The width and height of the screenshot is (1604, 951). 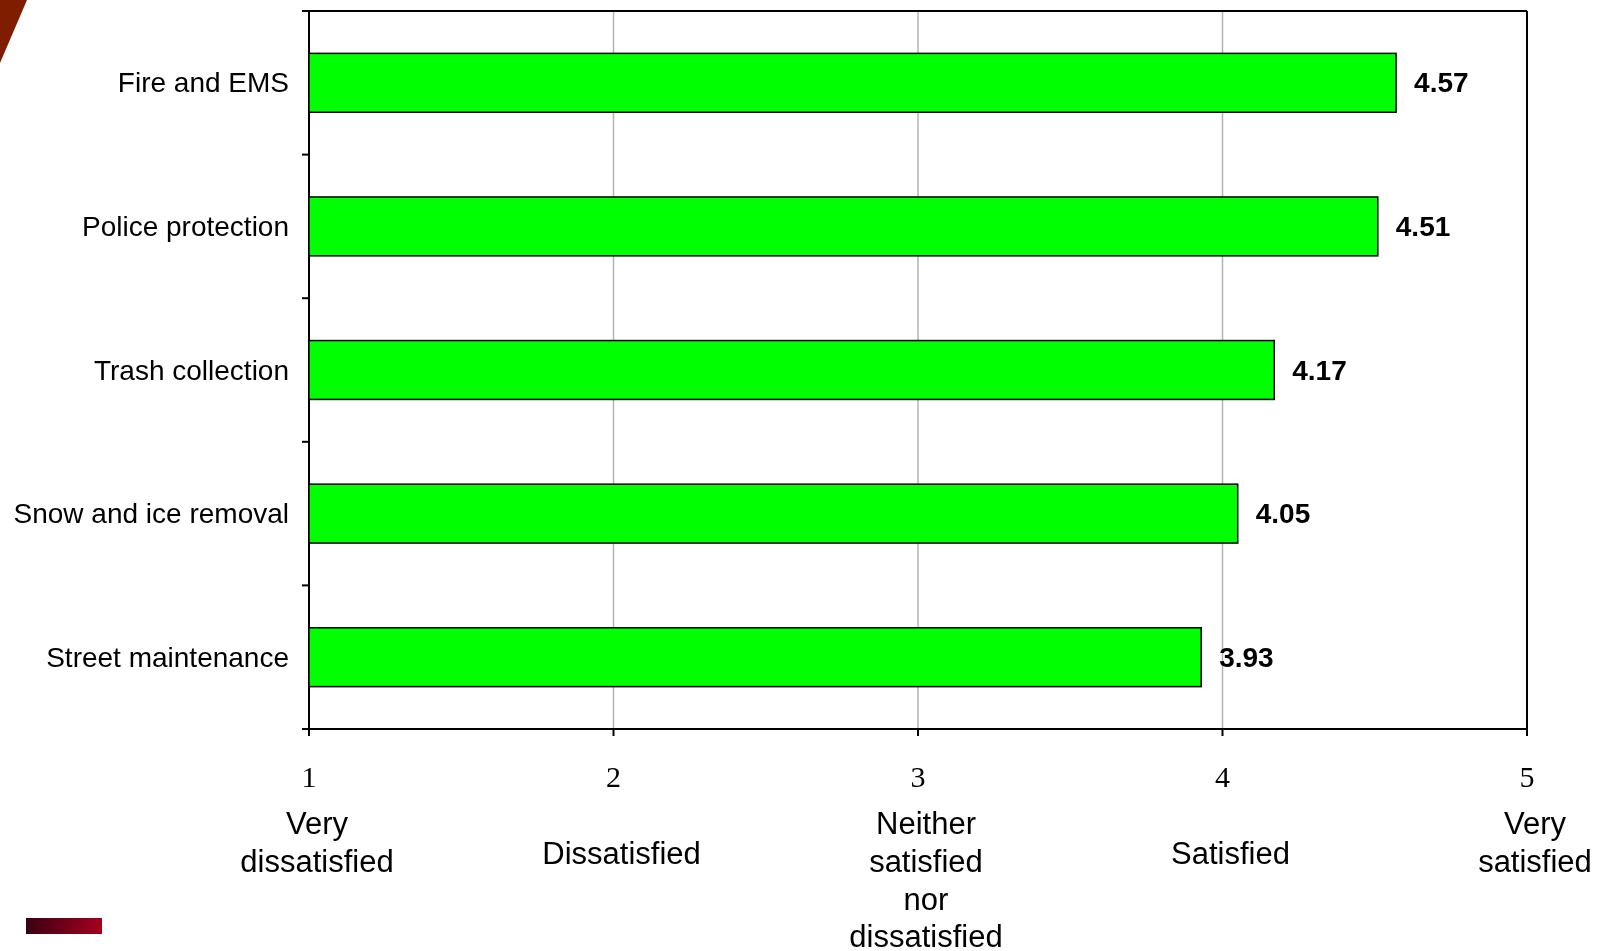 What do you see at coordinates (1535, 842) in the screenshot?
I see `text: Very satisfied` at bounding box center [1535, 842].